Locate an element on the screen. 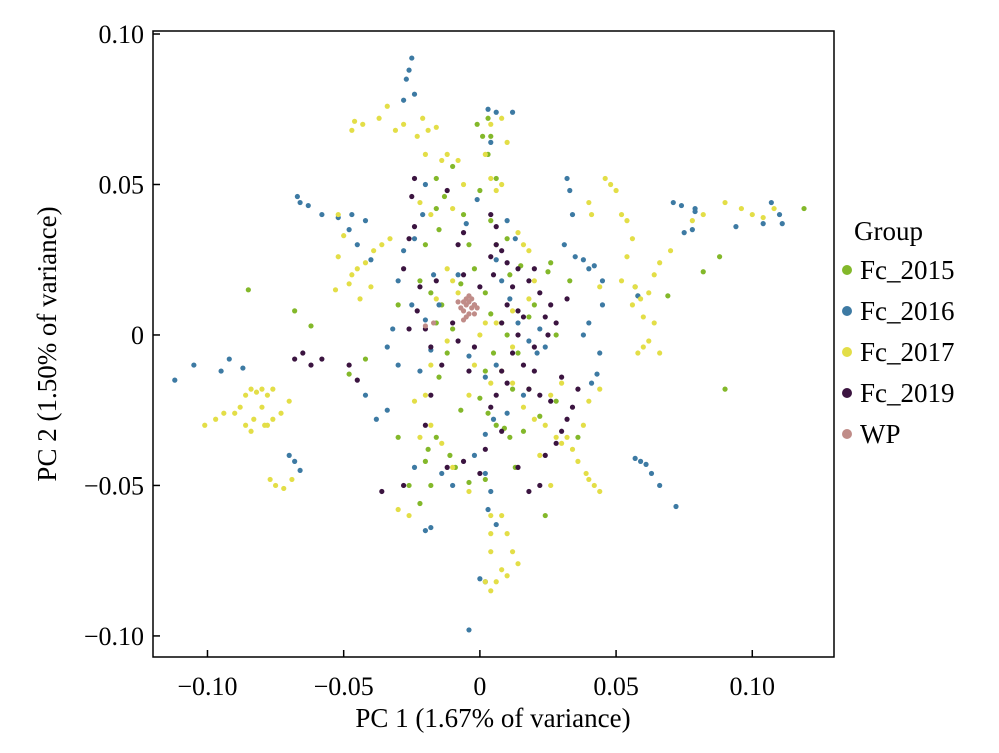  x-tick-label: 0.05 is located at coordinates (616, 686).